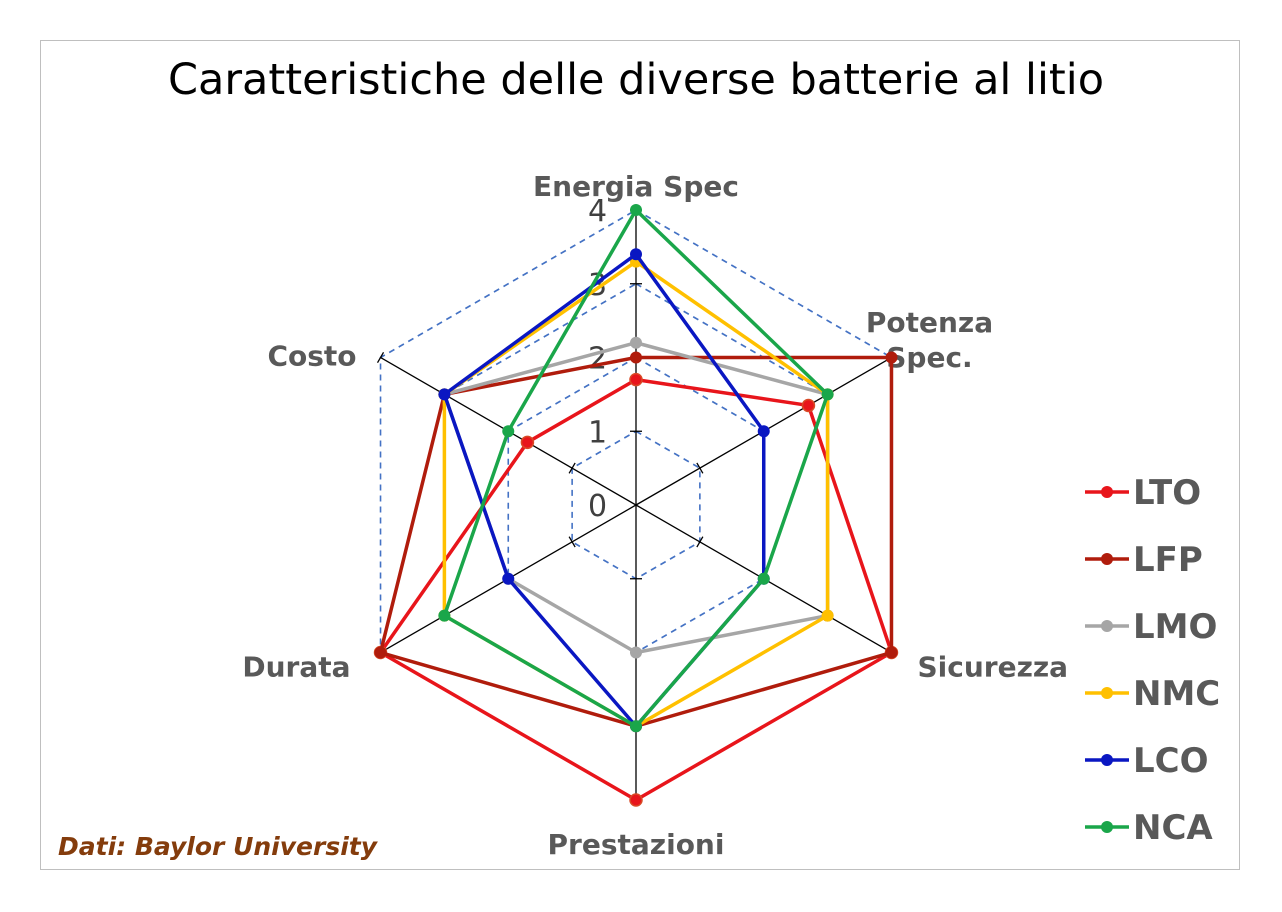 This screenshot has height=912, width=1282. I want to click on axis-label: Potenza, so click(929, 322).